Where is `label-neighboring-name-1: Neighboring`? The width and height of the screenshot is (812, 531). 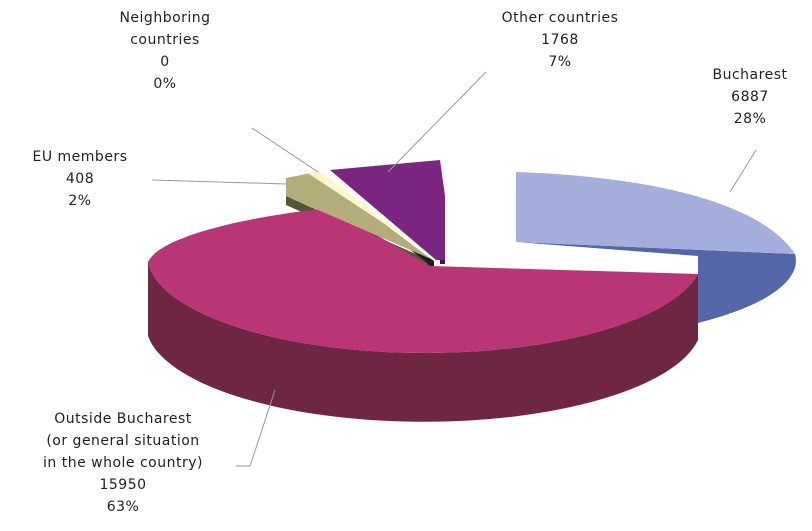
label-neighboring-name-1: Neighboring is located at coordinates (165, 18).